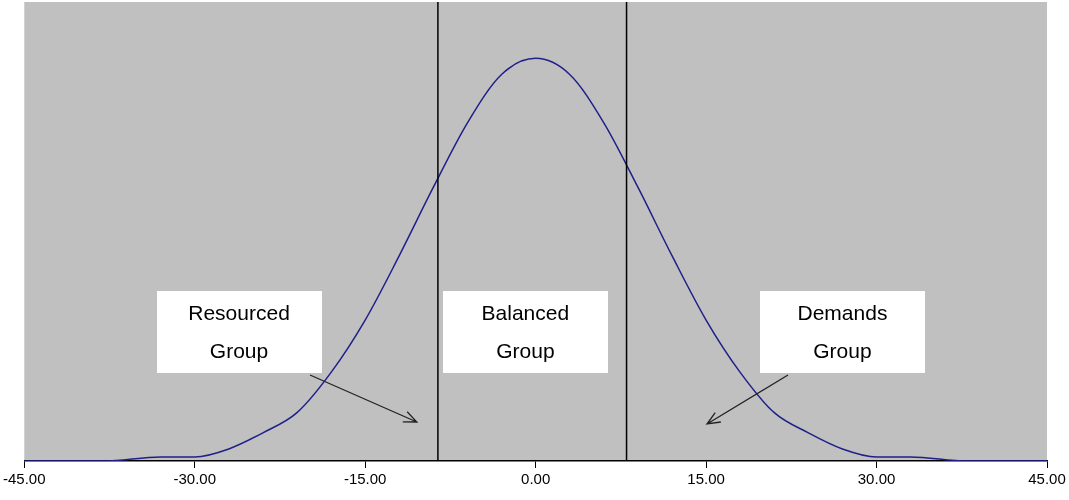  I want to click on x-tick-label: -15.00, so click(365, 479).